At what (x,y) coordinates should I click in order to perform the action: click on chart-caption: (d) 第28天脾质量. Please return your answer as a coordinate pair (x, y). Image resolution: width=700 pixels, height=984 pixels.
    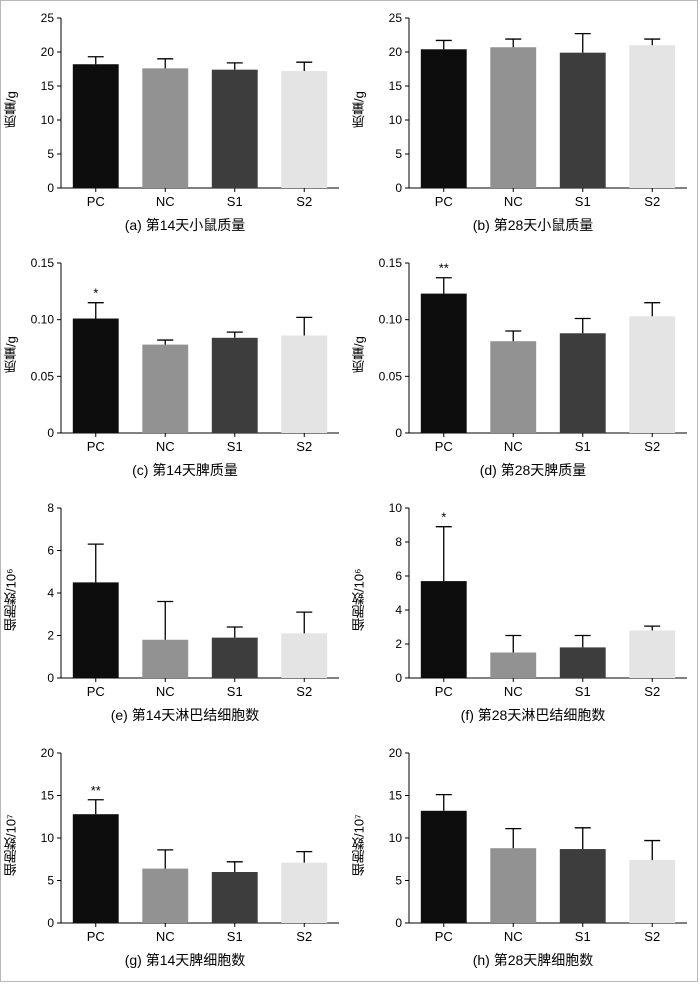
    Looking at the image, I should click on (533, 470).